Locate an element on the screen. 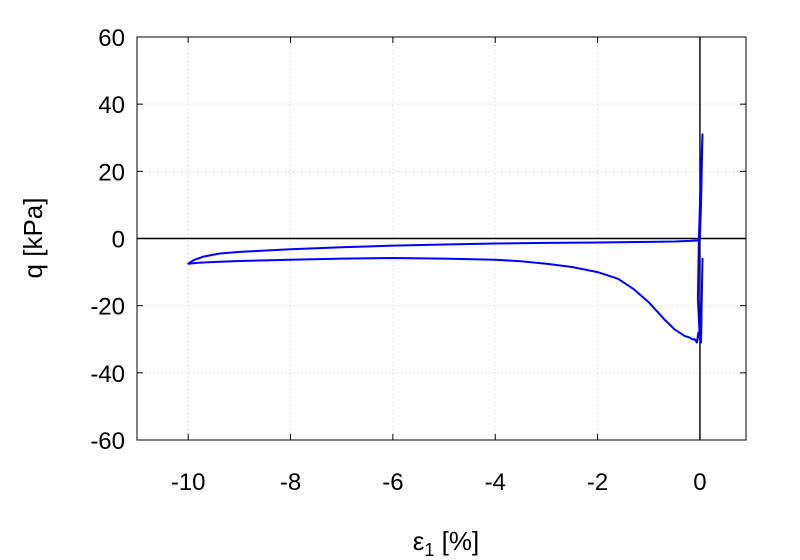 This screenshot has width=800, height=560. x-tick-label: -2 is located at coordinates (597, 482).